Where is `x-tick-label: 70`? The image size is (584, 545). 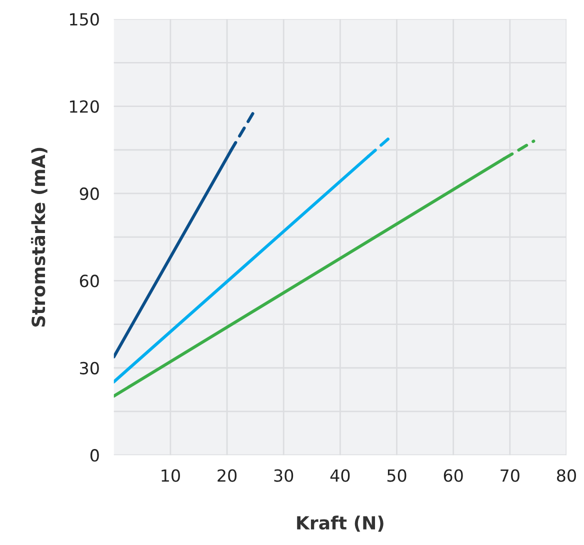
x-tick-label: 70 is located at coordinates (510, 475).